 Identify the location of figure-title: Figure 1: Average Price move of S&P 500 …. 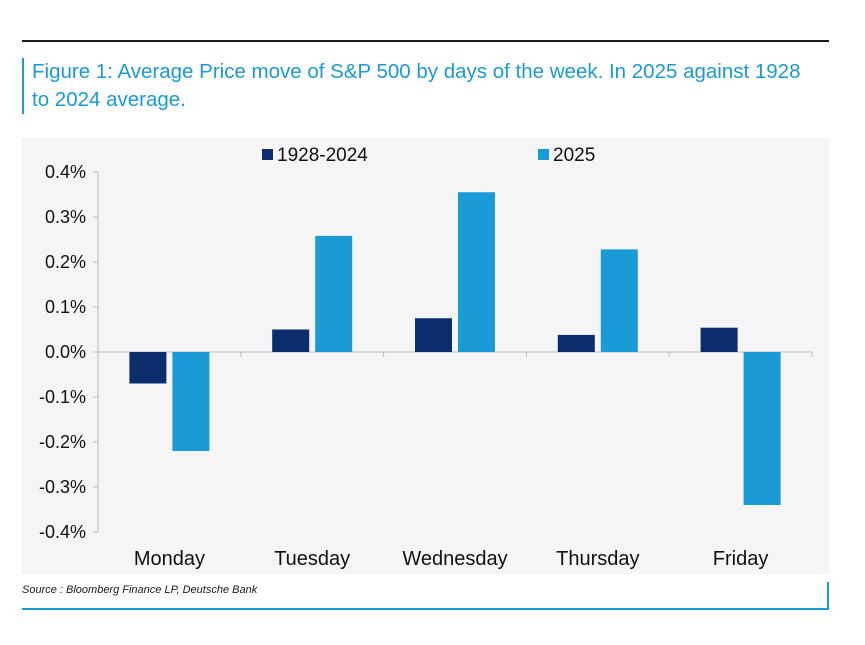
(416, 85).